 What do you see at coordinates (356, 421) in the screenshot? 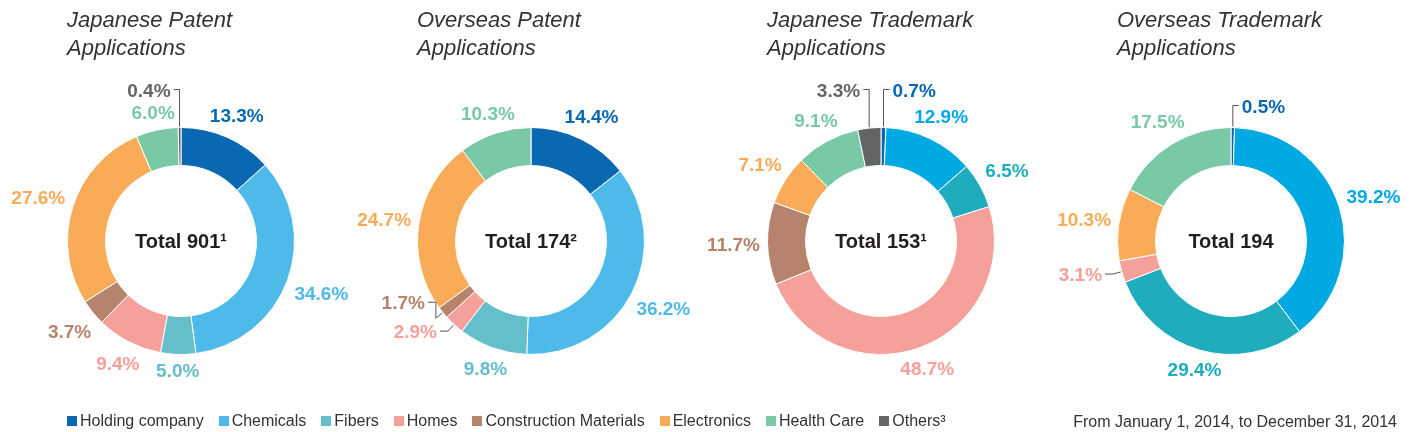
I see `legend-label: Fibers` at bounding box center [356, 421].